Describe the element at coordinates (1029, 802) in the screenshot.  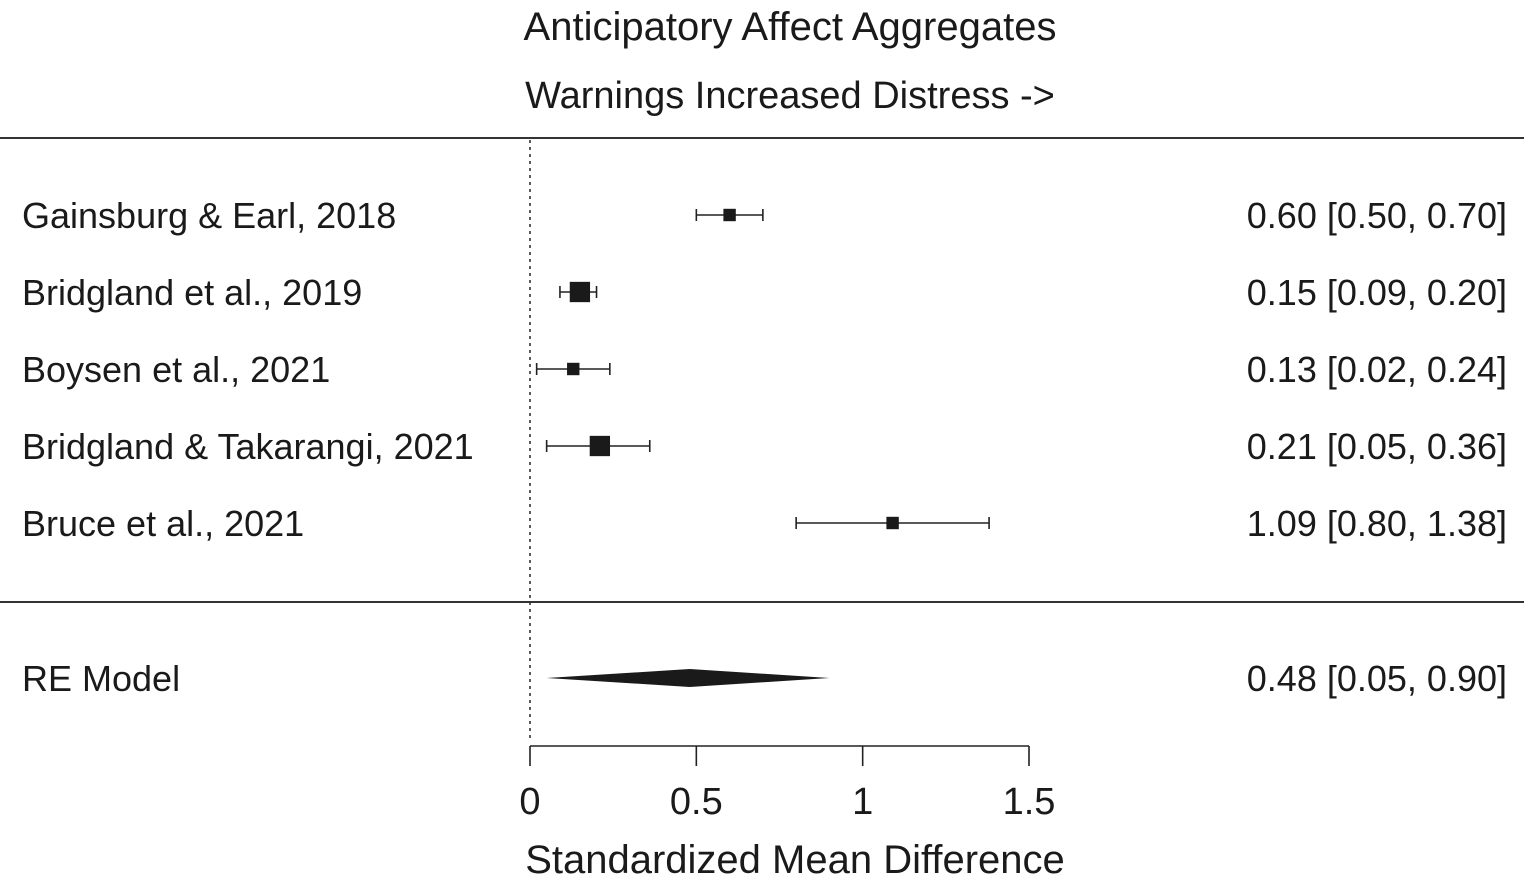
I see `x-tick-label: 1.5` at that location.